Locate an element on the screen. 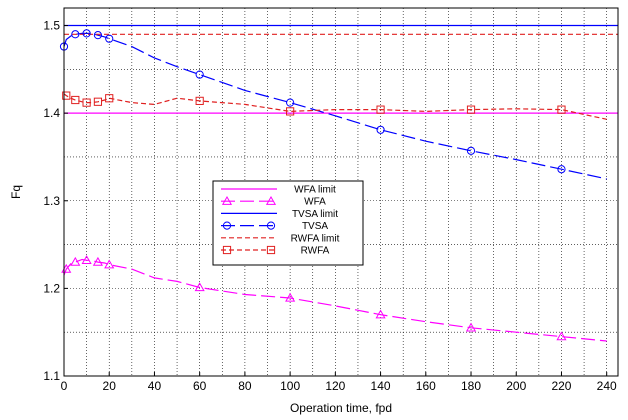 The height and width of the screenshot is (420, 628). x-tick-label: 240 is located at coordinates (607, 386).